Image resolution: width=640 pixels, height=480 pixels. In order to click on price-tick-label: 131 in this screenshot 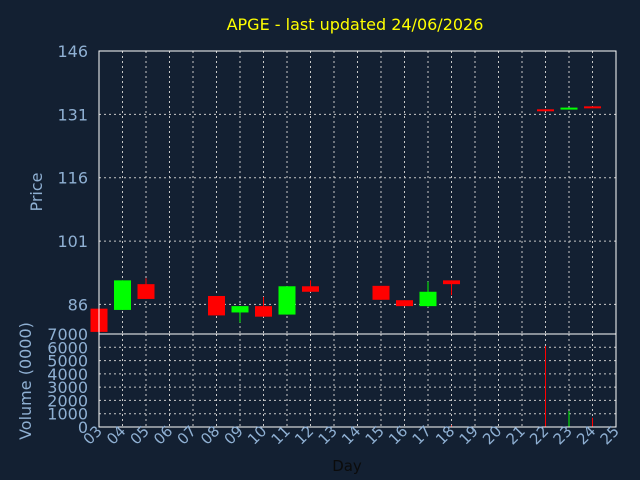, I will do `click(72, 114)`.